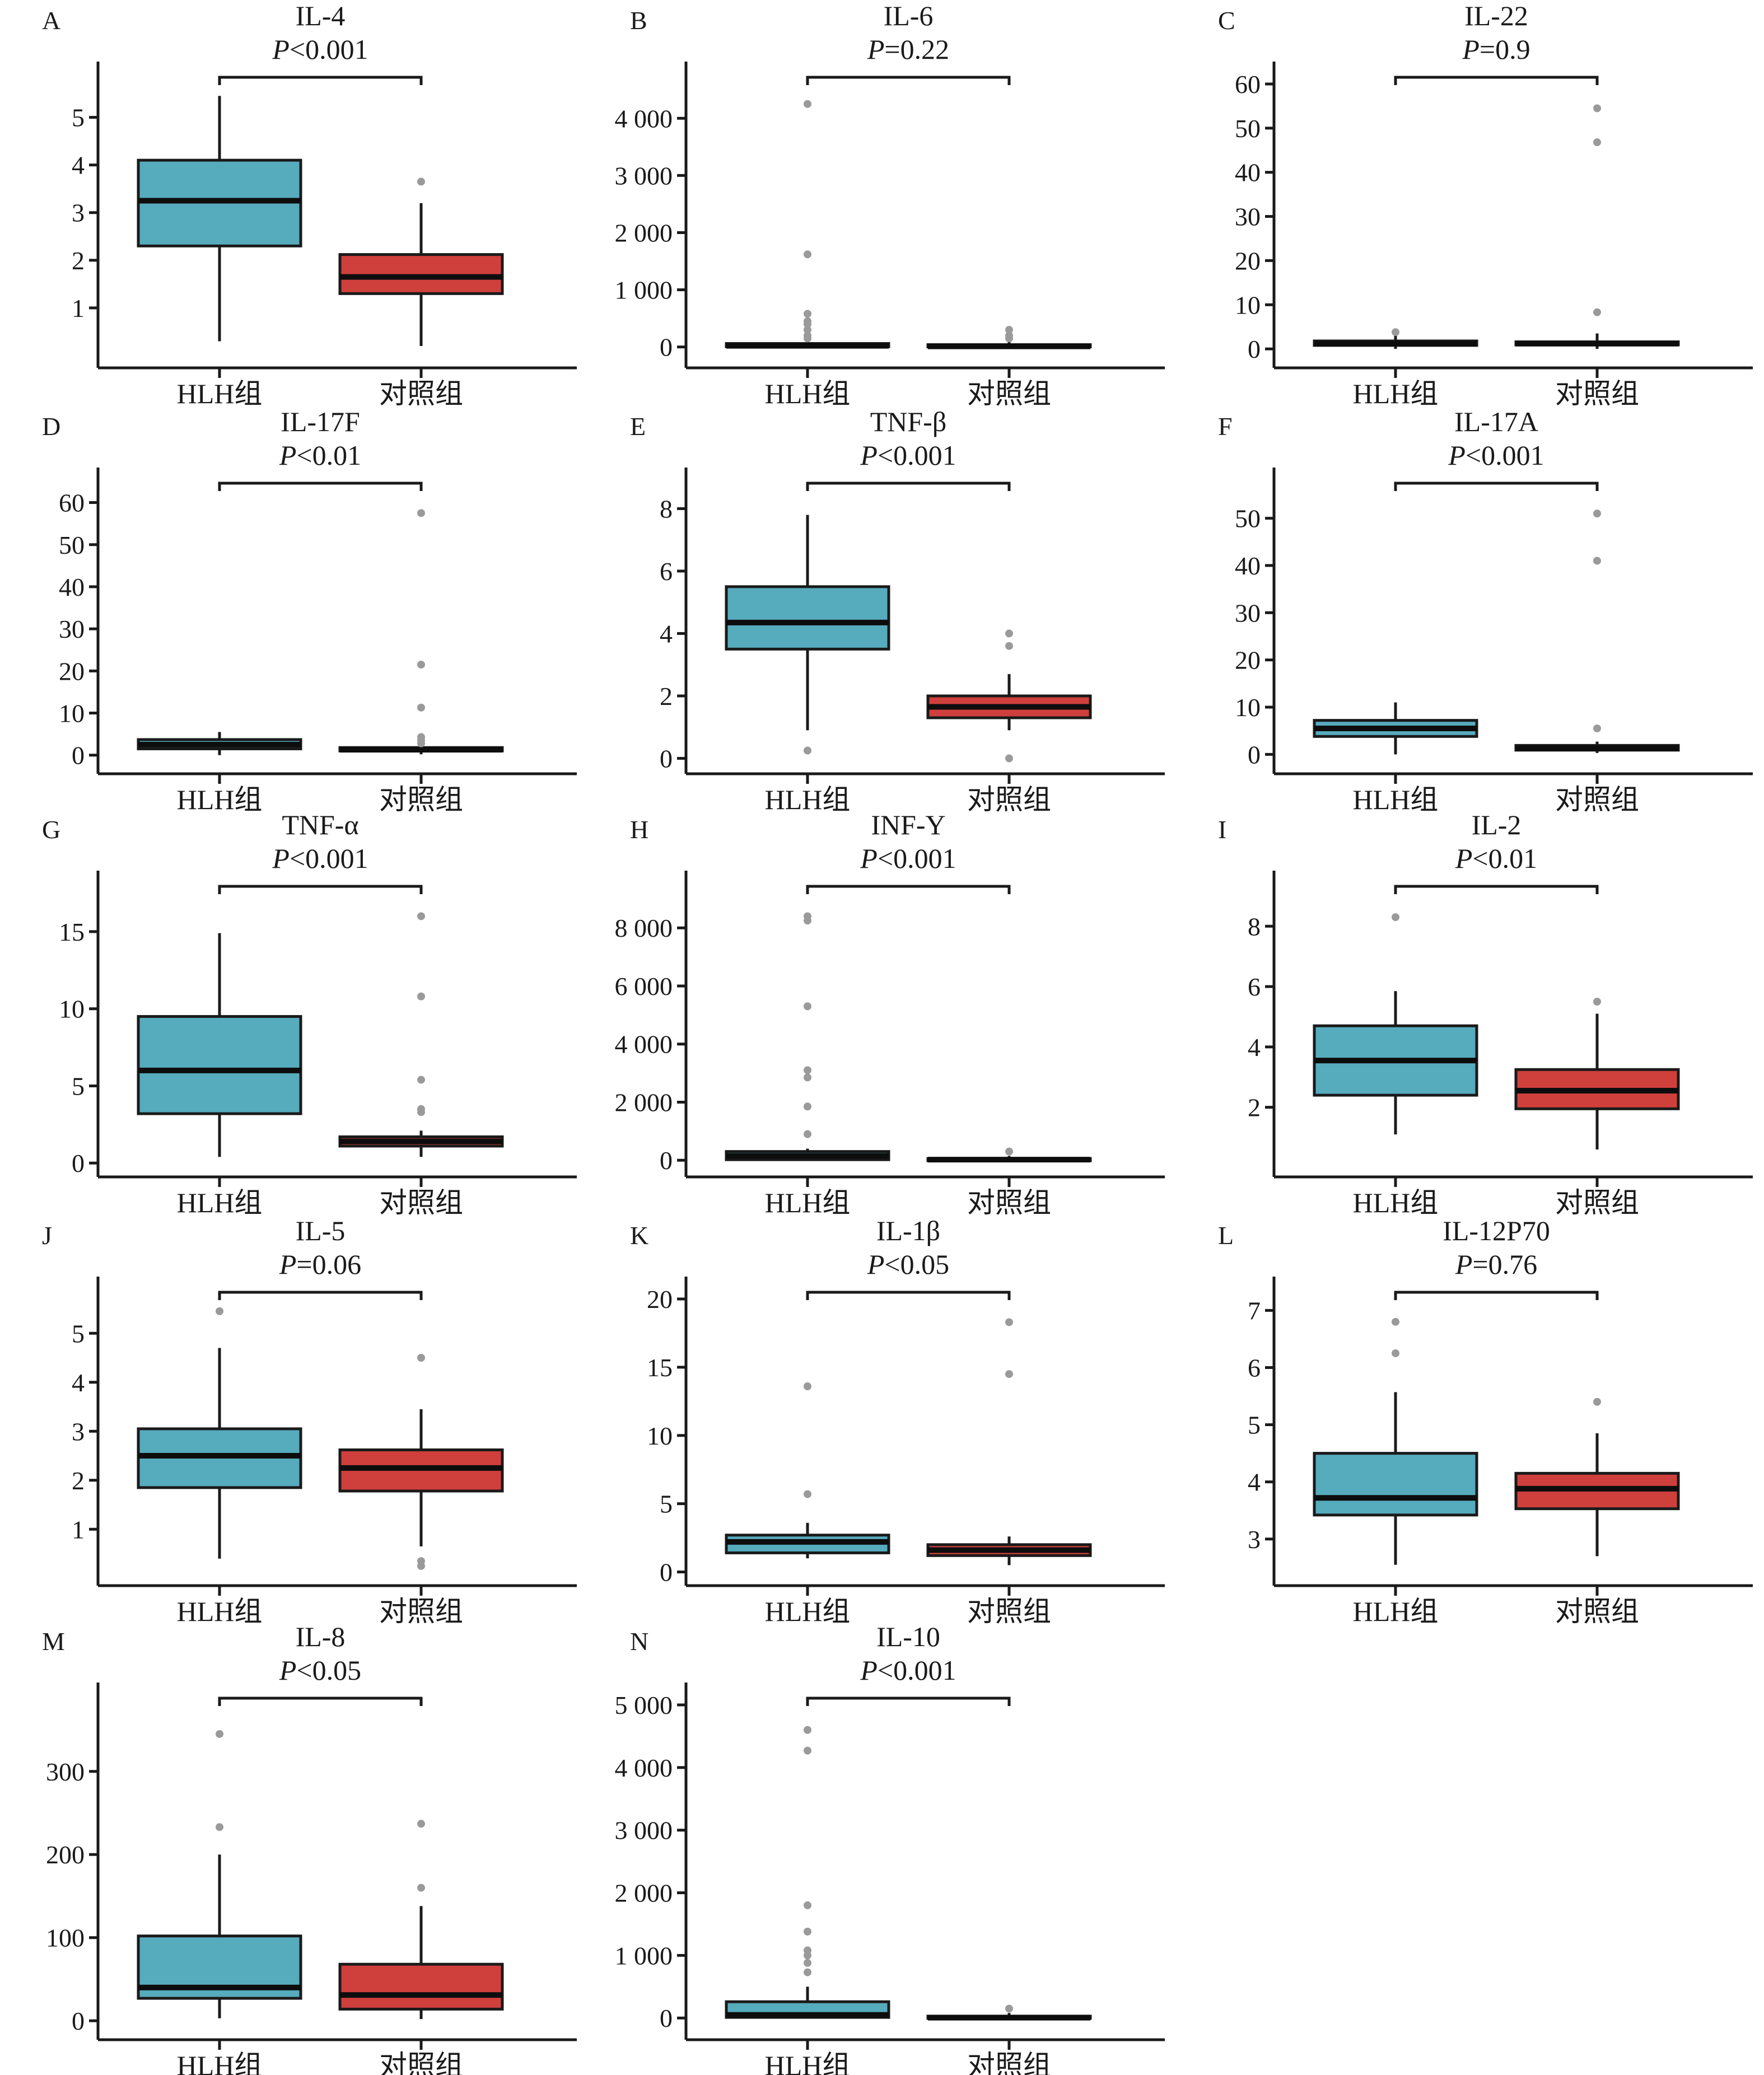  What do you see at coordinates (72, 545) in the screenshot?
I see `y-tick-label: 50` at bounding box center [72, 545].